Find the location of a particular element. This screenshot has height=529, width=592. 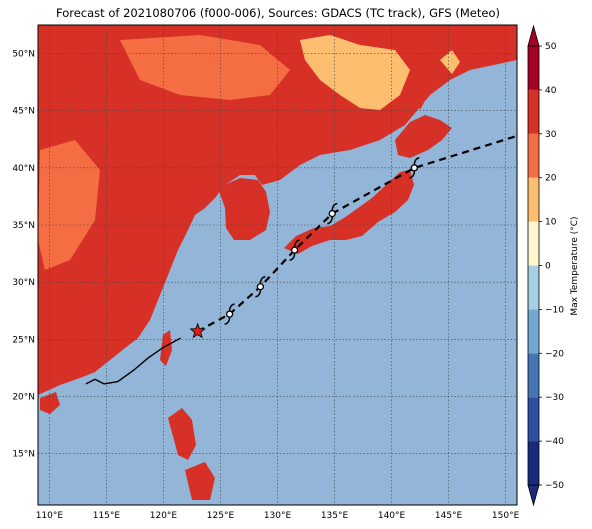

lat-tick-label: 45°N is located at coordinates (23, 112).